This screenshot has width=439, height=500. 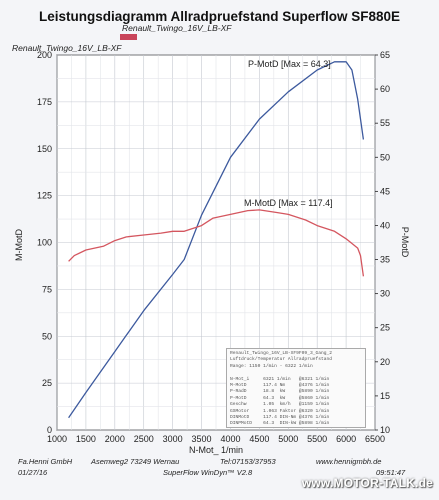 What do you see at coordinates (216, 243) in the screenshot?
I see `series-line-m-motd` at bounding box center [216, 243].